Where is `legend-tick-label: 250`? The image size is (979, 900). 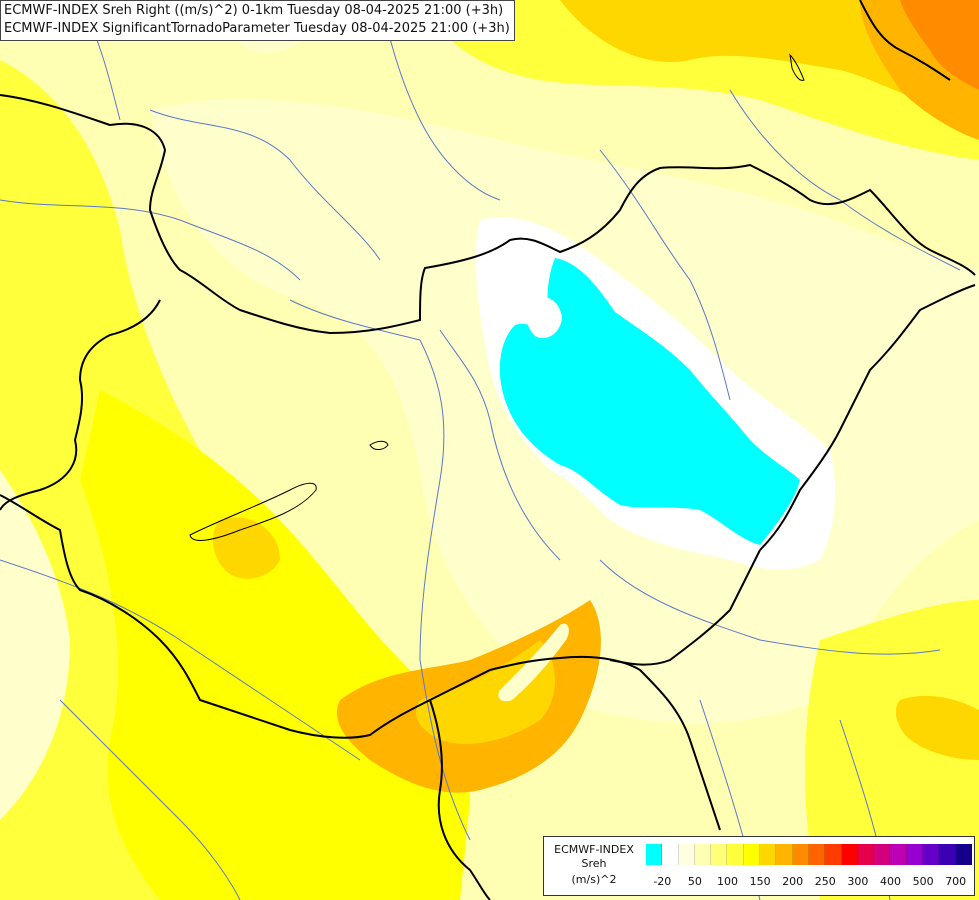
legend-tick-label: 250 is located at coordinates (825, 881).